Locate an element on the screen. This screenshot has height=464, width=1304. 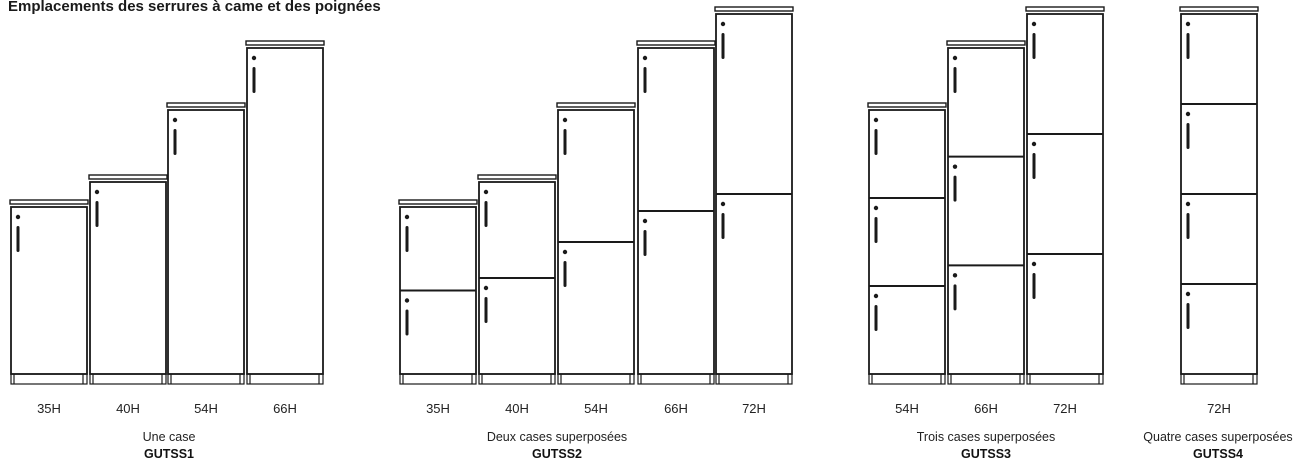
locker-group-gutss4: 72H Quatre cases superposées GUTSS4 is located at coordinates (1218, 233).